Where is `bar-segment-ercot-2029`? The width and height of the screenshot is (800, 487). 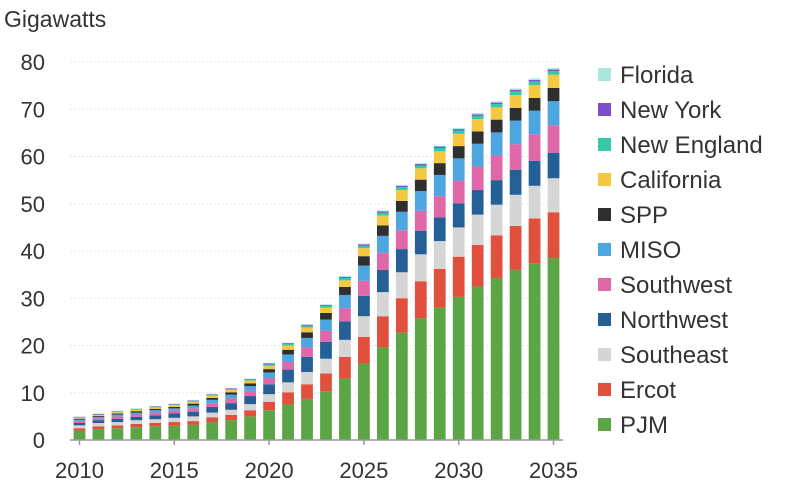 bar-segment-ercot-2029 is located at coordinates (439, 288).